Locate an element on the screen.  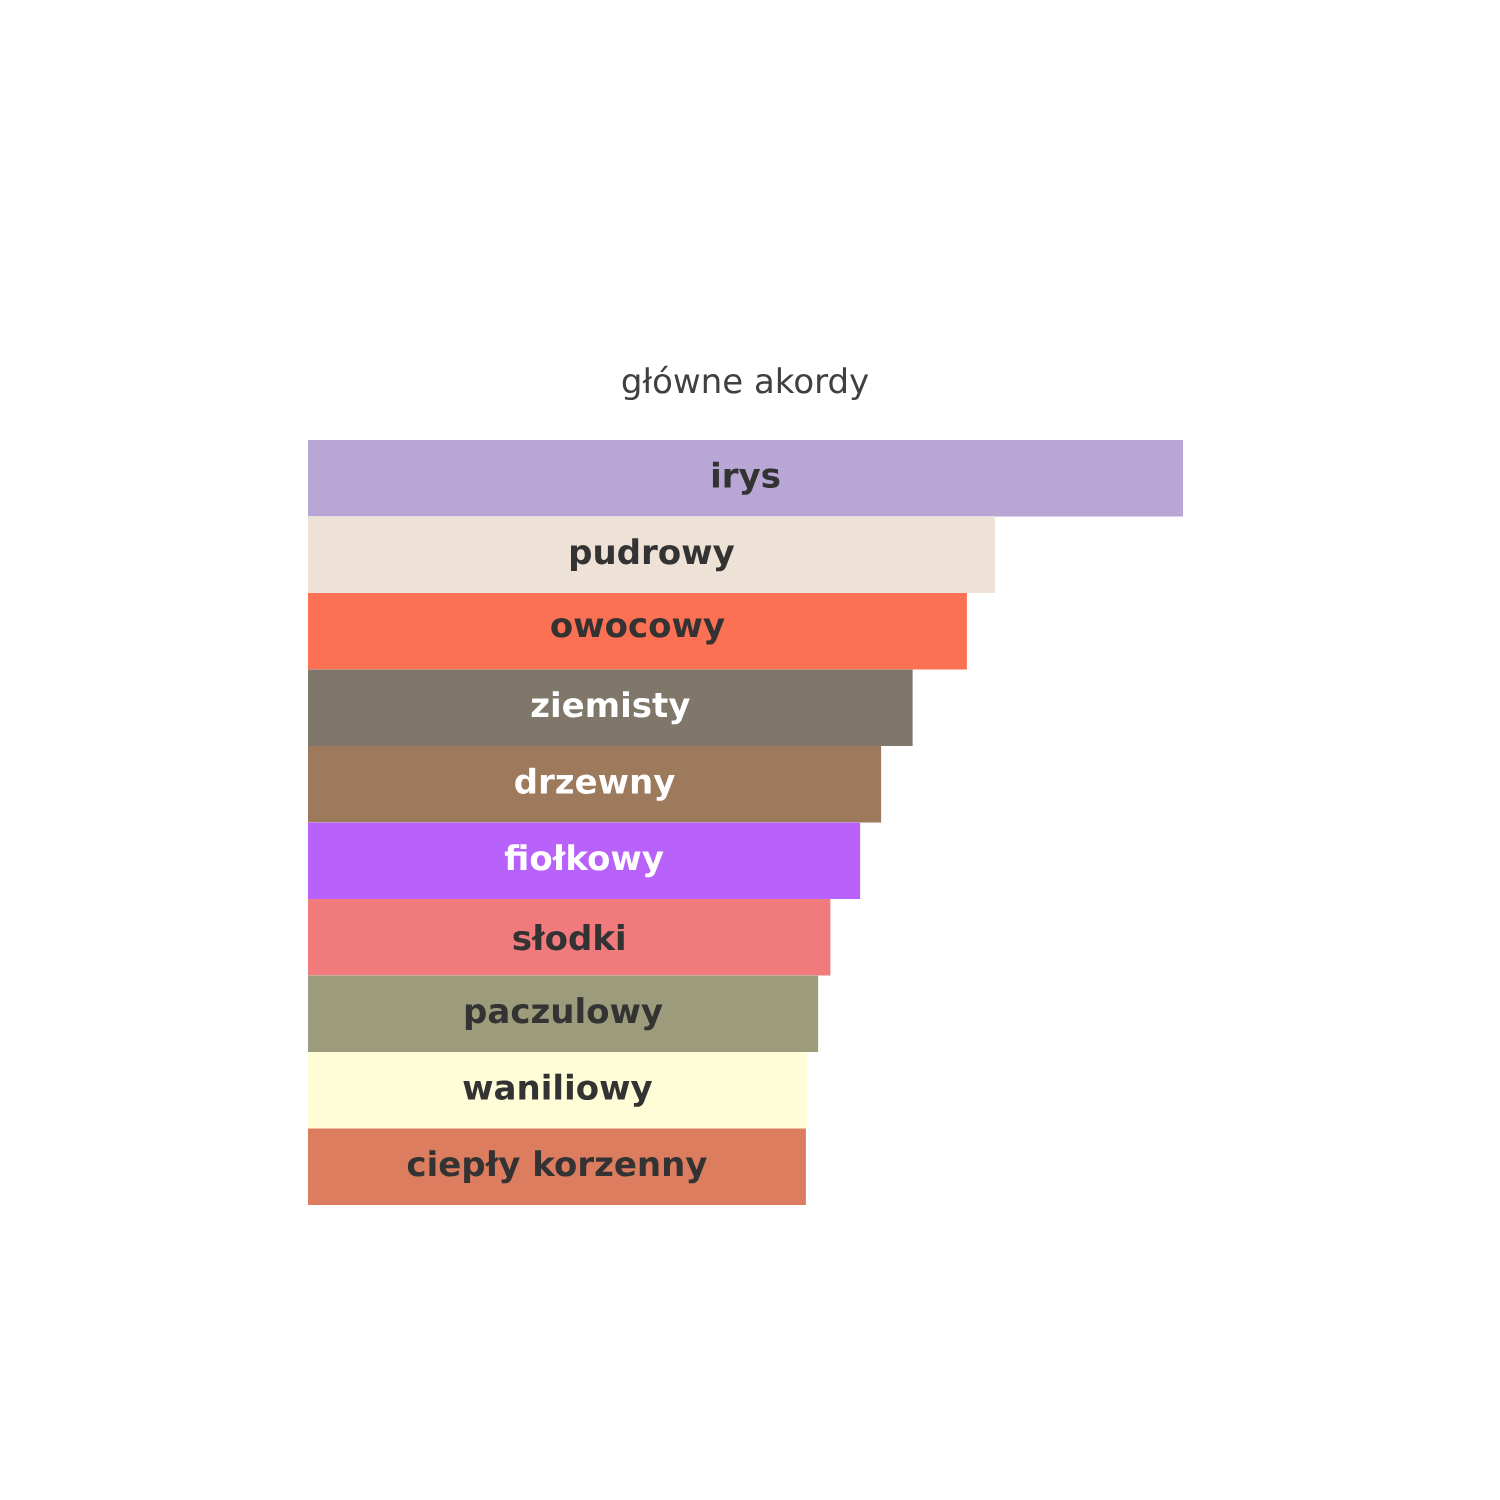
y-tick-label: słodki is located at coordinates (568, 937).